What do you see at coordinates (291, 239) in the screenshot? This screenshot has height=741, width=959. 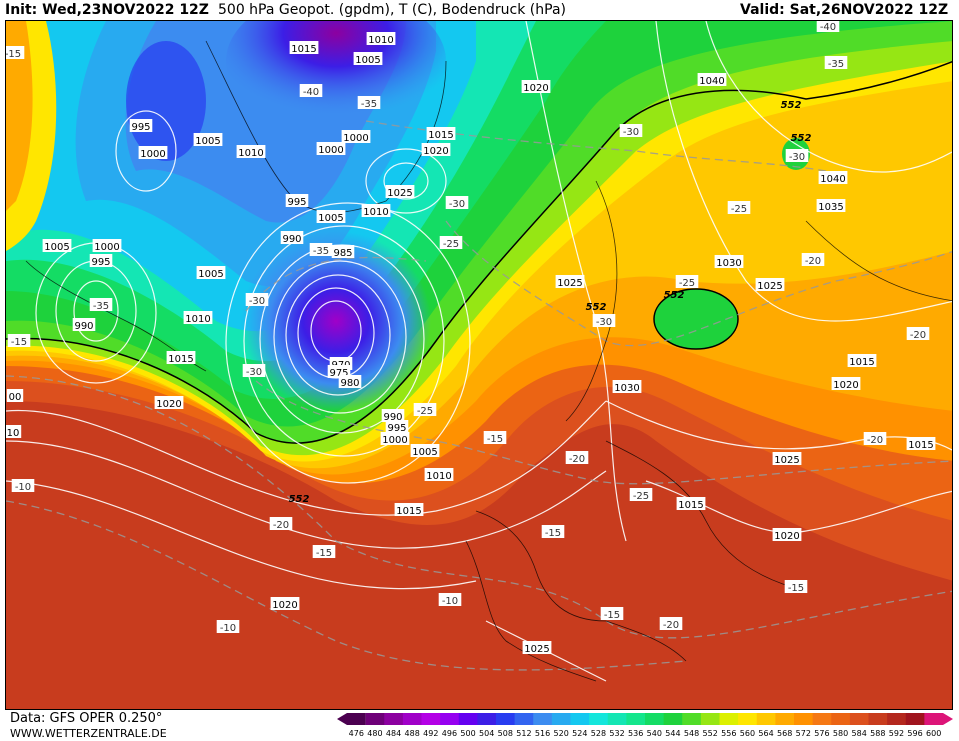 I see `isobars-label-text: 990` at bounding box center [291, 239].